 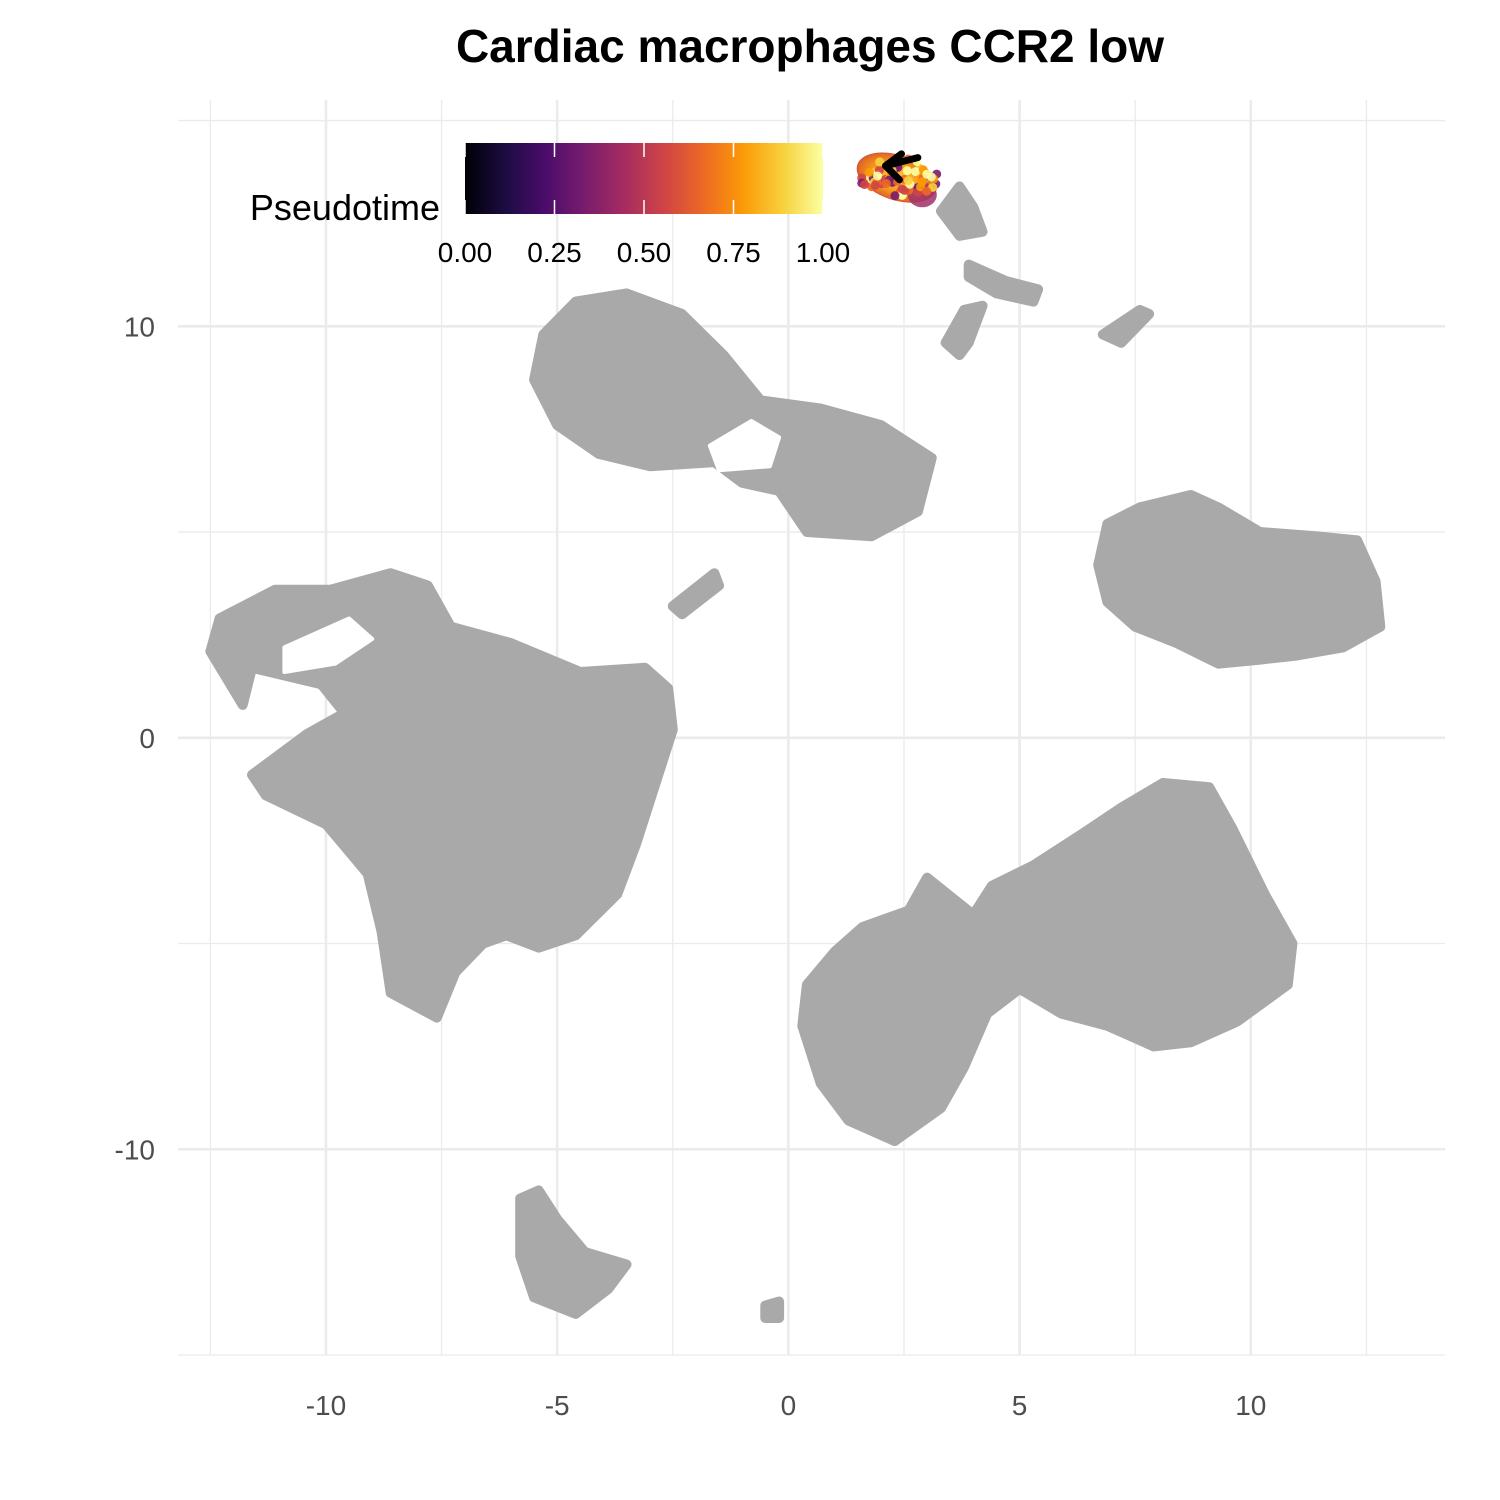 I want to click on x-tick-label: 10, so click(x=1250, y=1405).